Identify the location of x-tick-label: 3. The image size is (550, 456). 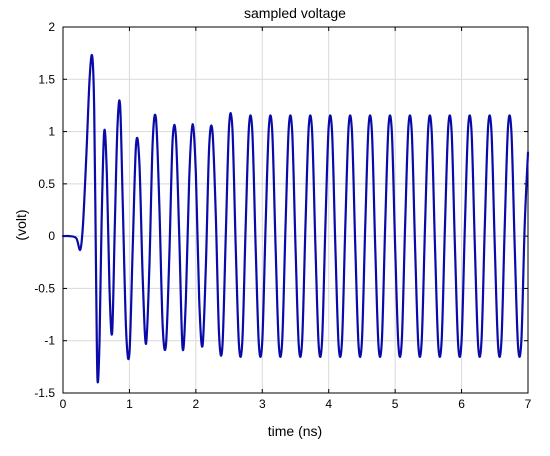
(262, 404).